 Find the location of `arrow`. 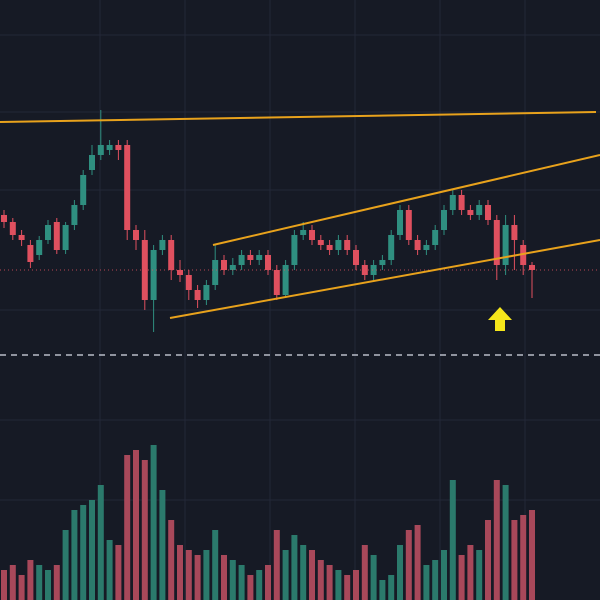

arrow is located at coordinates (500, 319).